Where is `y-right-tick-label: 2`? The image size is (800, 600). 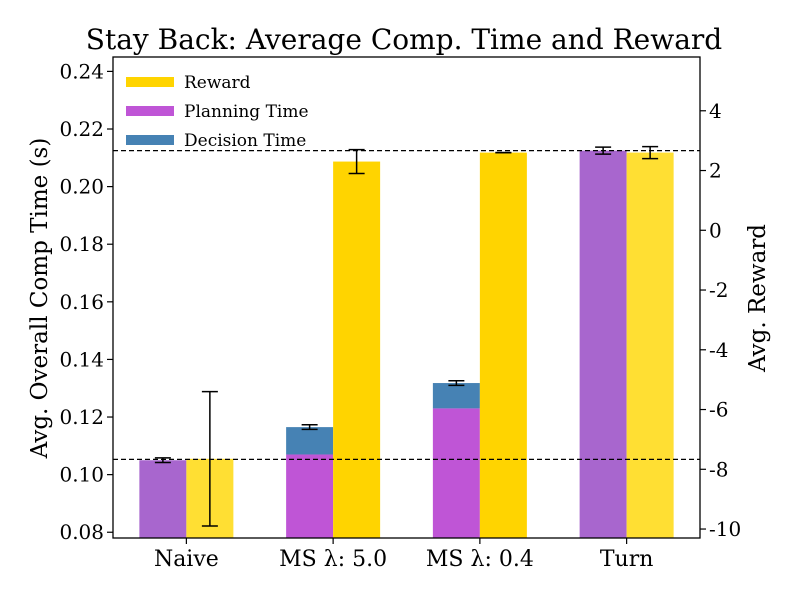 y-right-tick-label: 2 is located at coordinates (715, 171).